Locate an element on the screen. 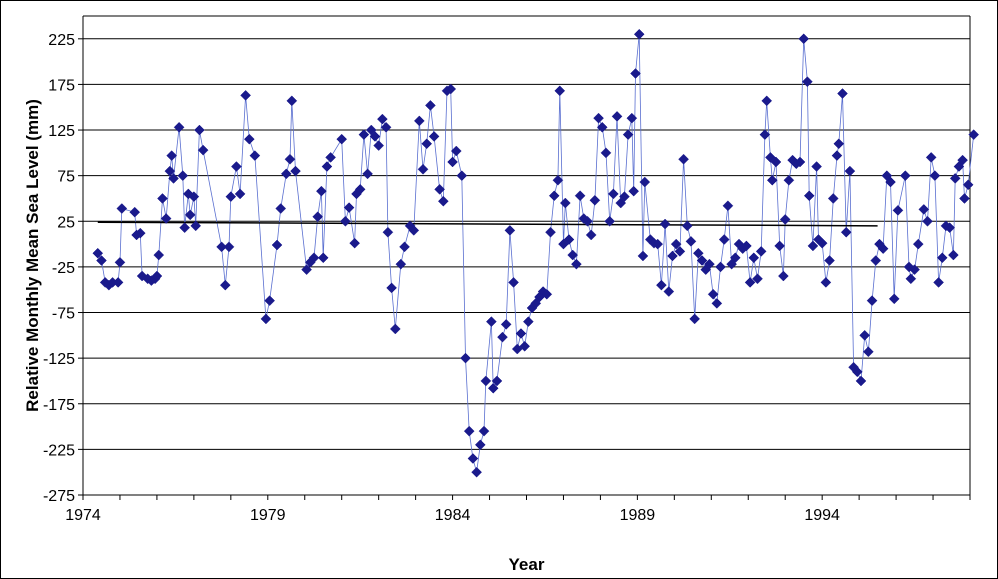 The width and height of the screenshot is (998, 579). y-tick-label: -25 is located at coordinates (63, 268).